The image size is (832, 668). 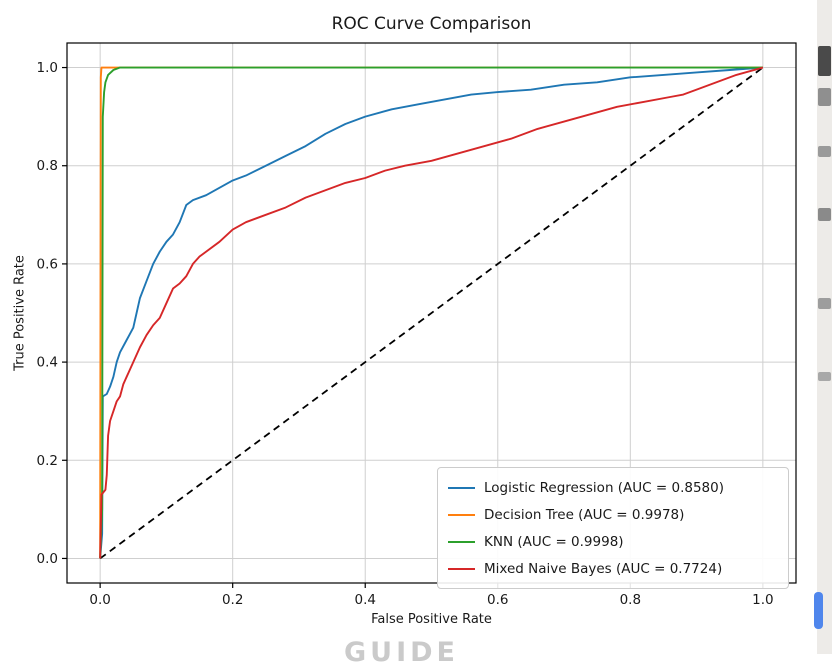 I want to click on legend-label: KNN (AUC = 0.9998), so click(x=554, y=541).